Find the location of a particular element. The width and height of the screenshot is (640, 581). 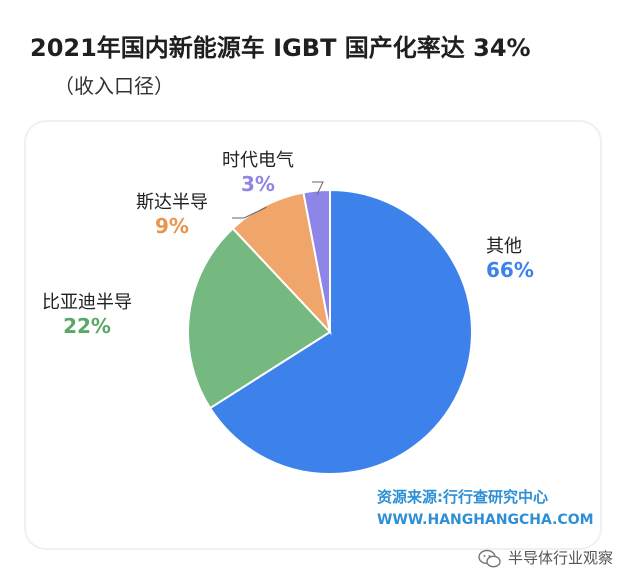

slice-name: 其他 is located at coordinates (504, 246).